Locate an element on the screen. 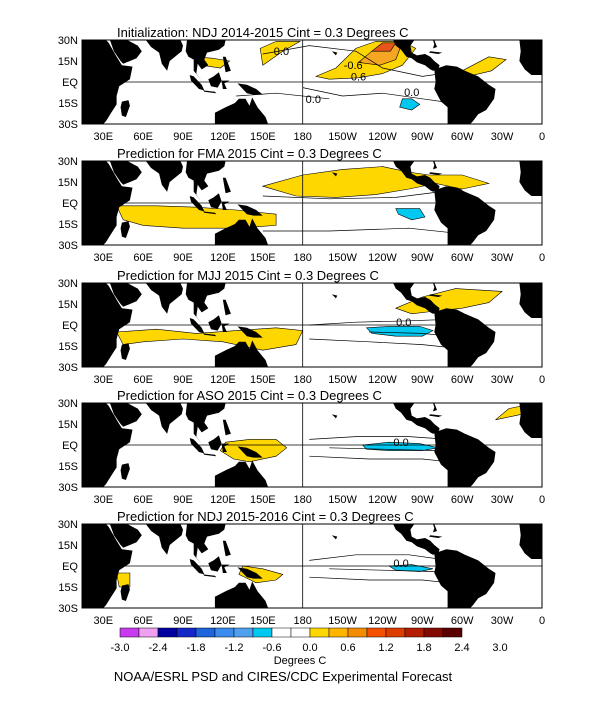 Image resolution: width=600 pixels, height=725 pixels. land-australia is located at coordinates (241, 594).